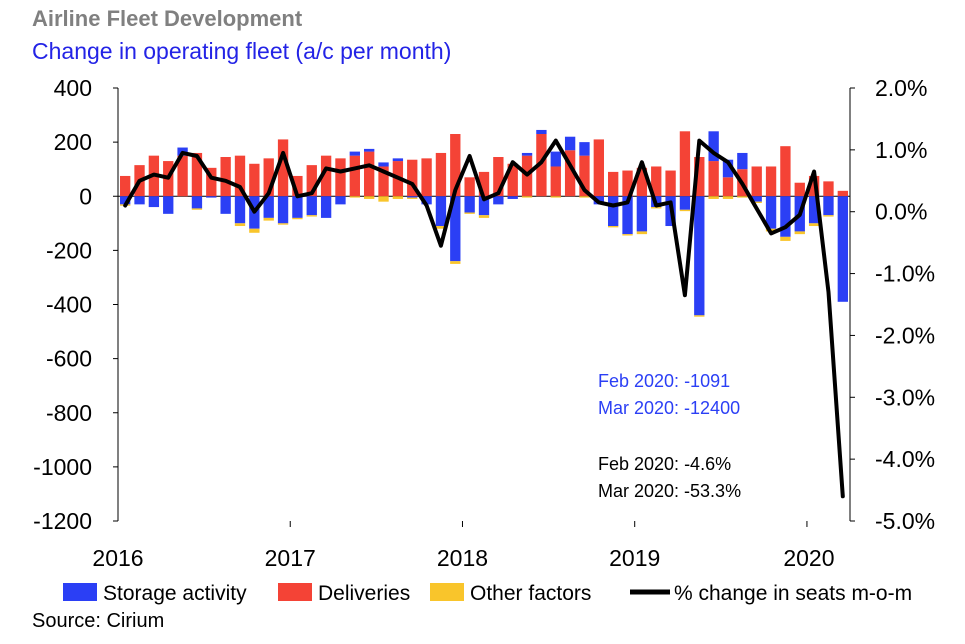 This screenshot has width=965, height=644. I want to click on year-label: 2017, so click(290, 558).